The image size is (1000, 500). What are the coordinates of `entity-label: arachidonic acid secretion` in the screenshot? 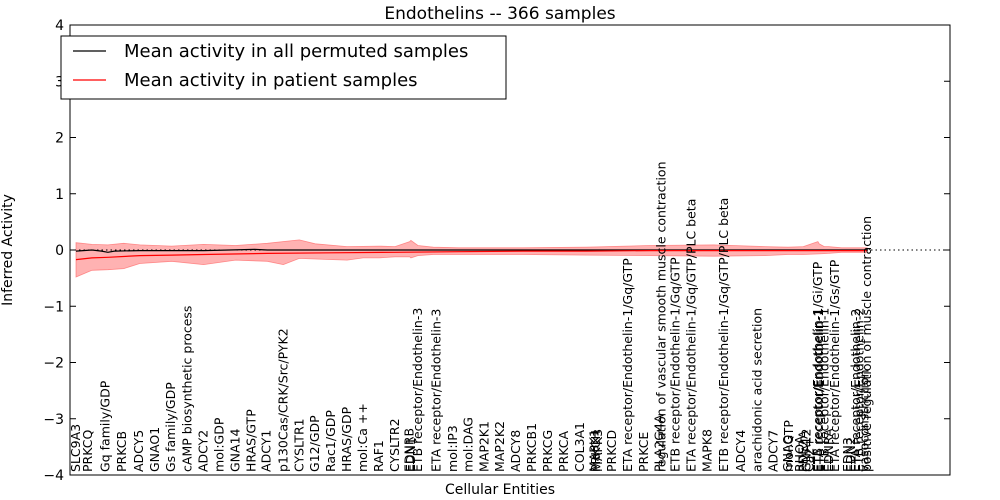 It's located at (756, 390).